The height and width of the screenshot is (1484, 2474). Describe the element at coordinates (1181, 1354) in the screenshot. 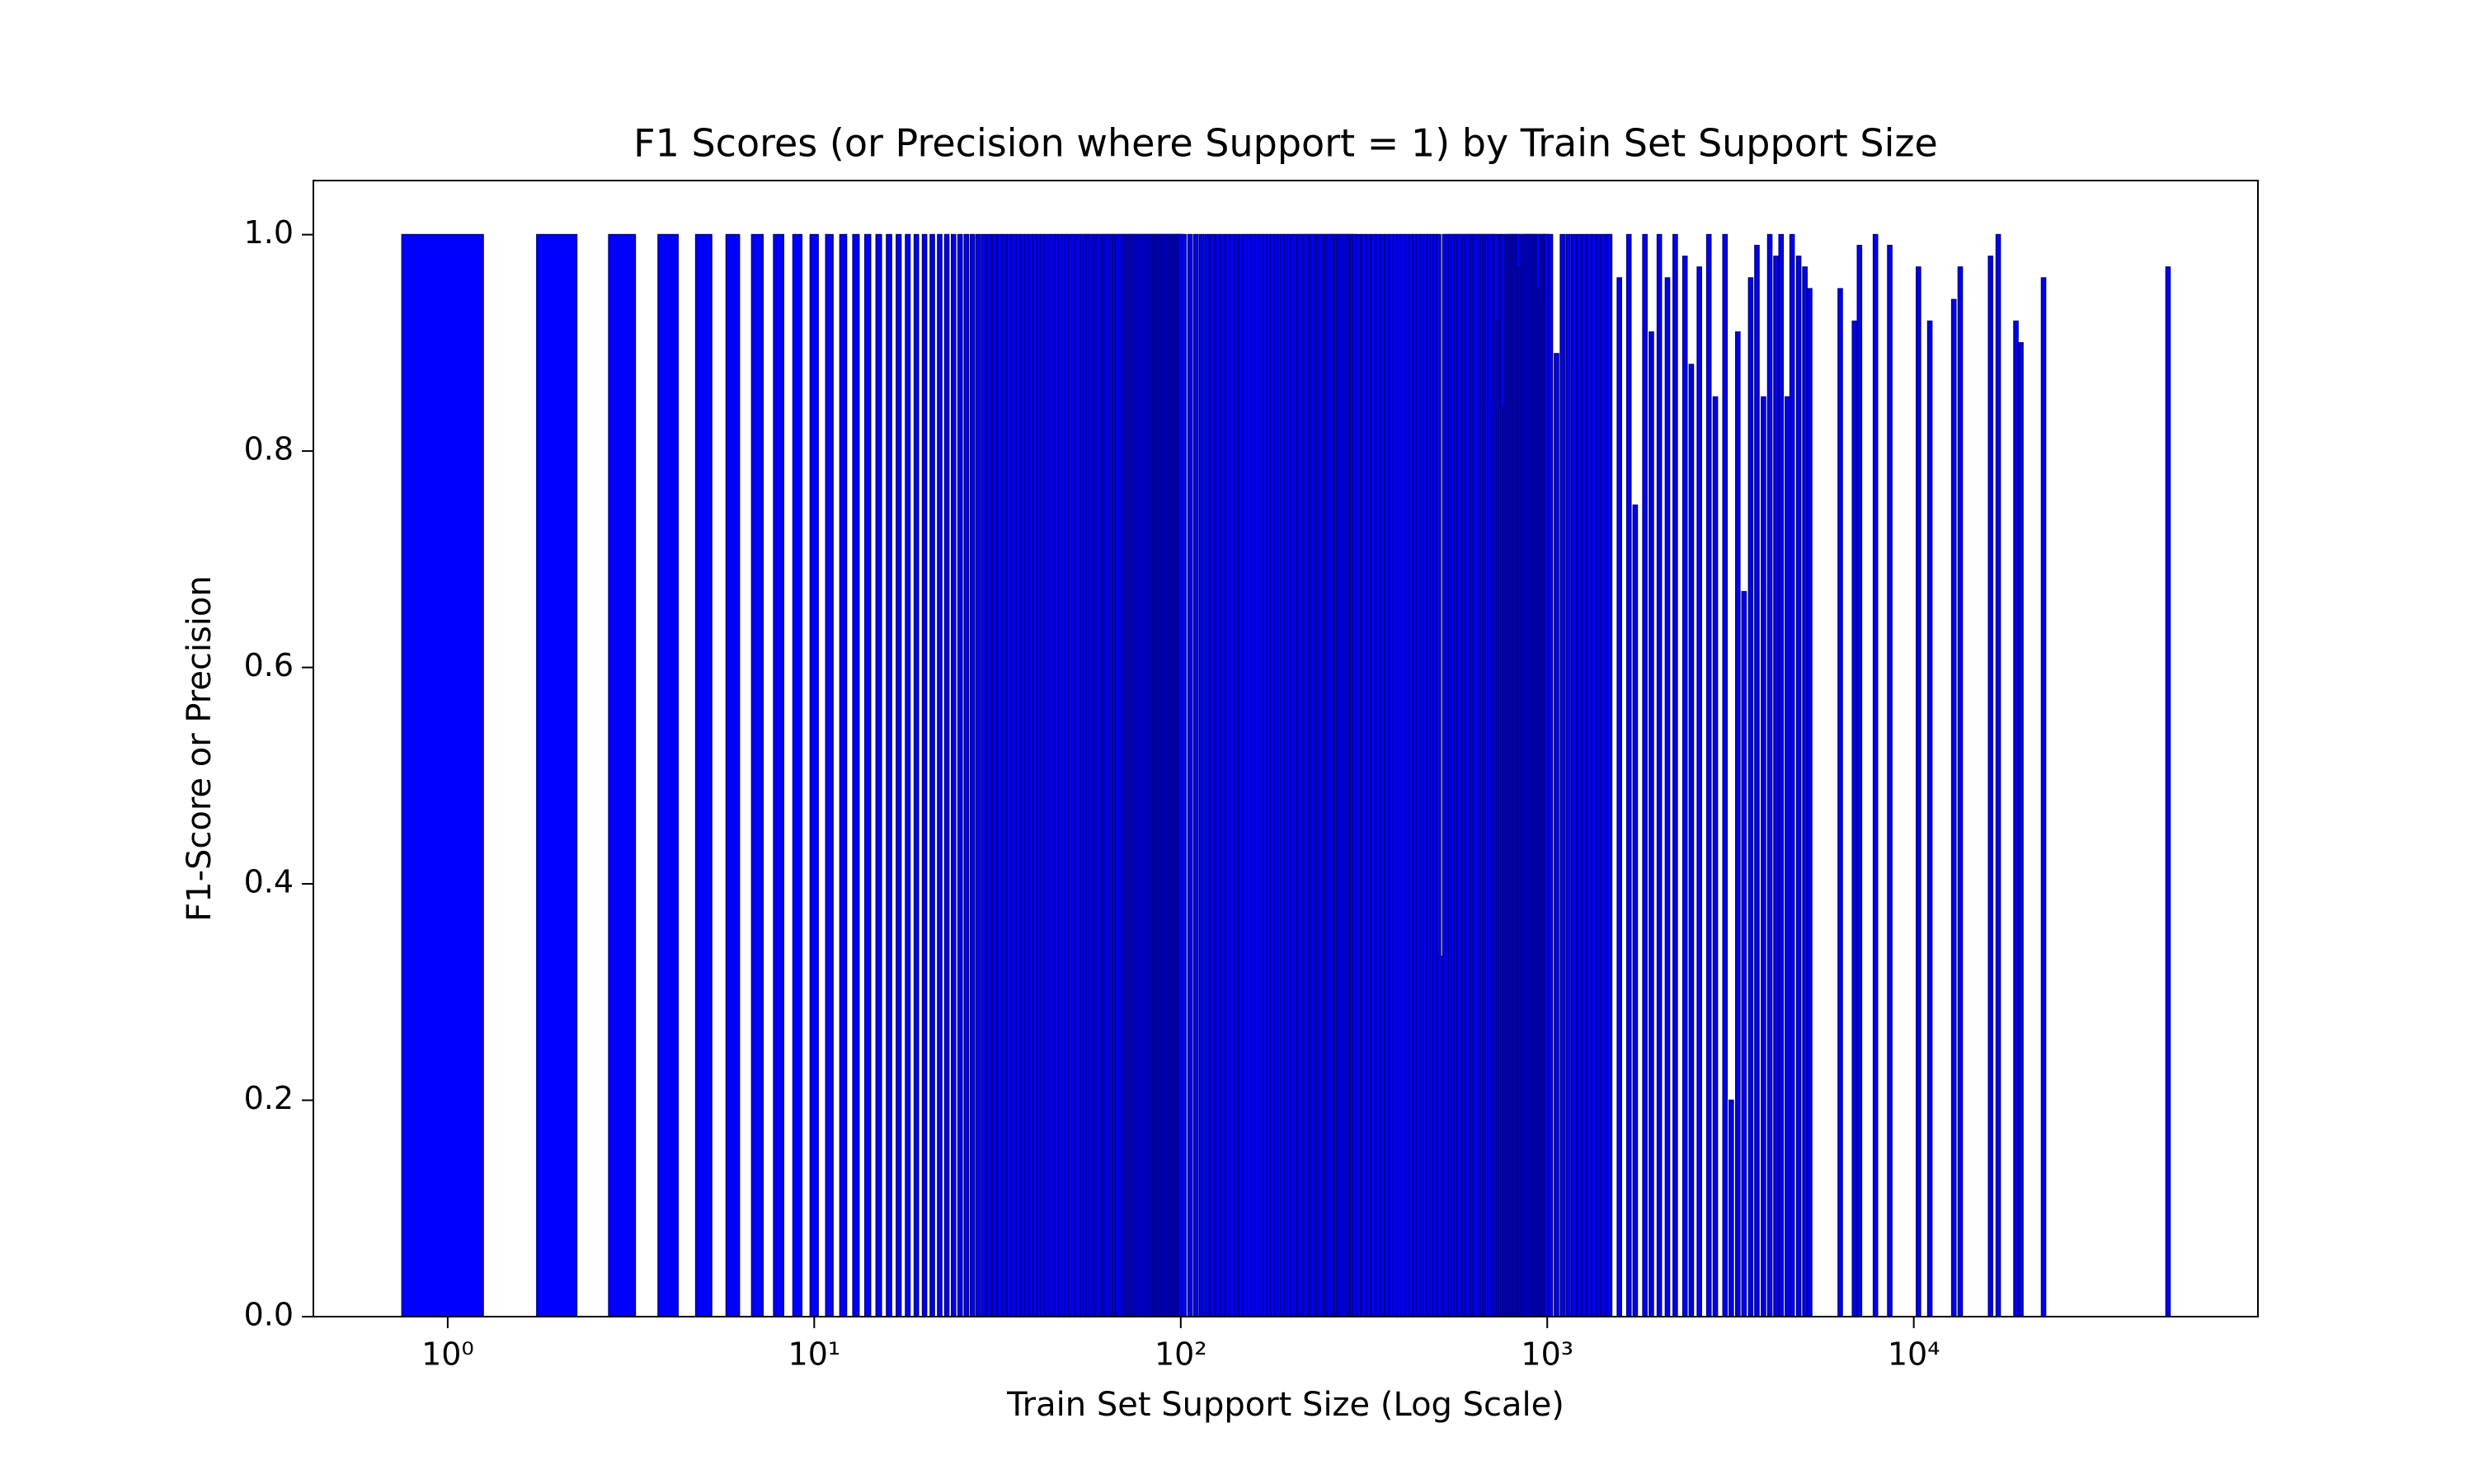

I see `x-tick-label: 10²` at that location.